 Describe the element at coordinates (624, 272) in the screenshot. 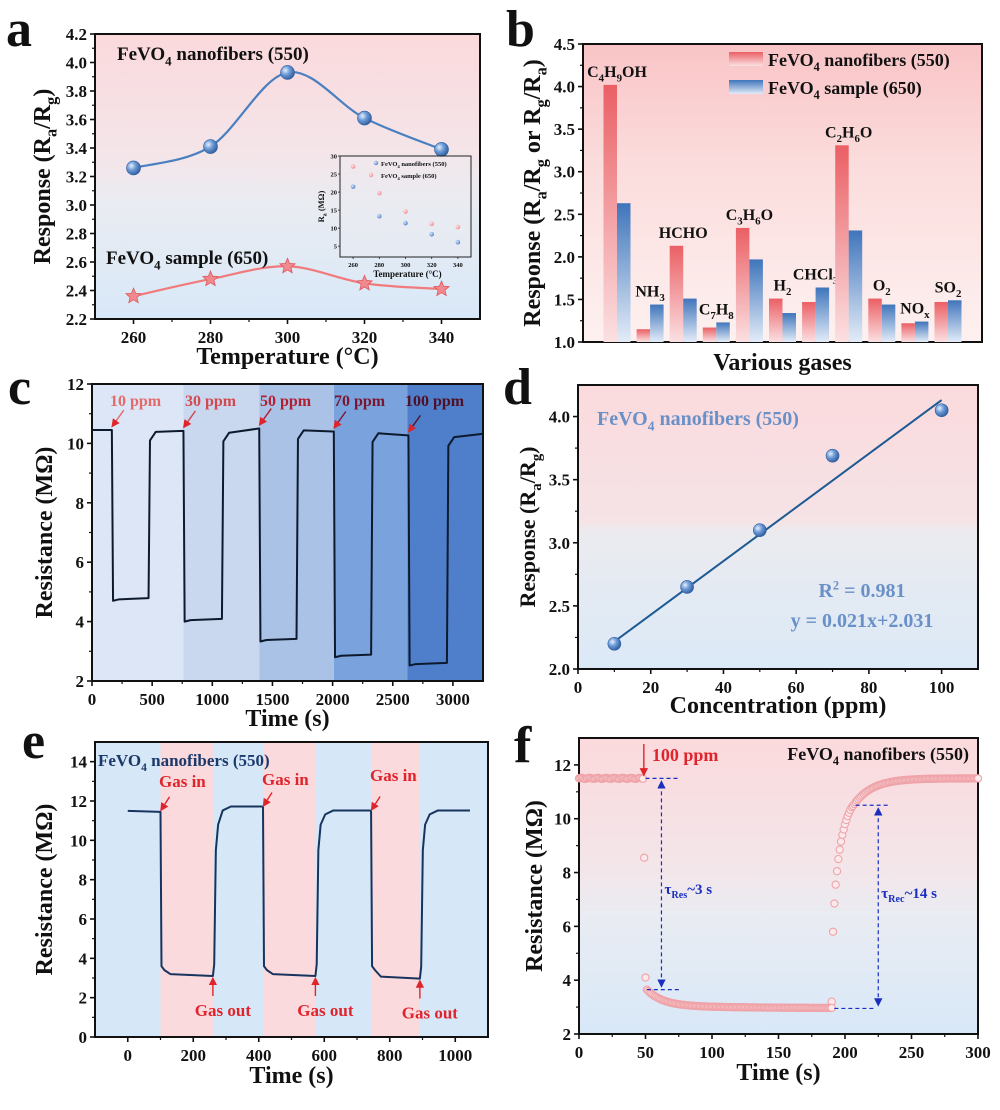

I see `bar-C4H9OH-sample` at that location.